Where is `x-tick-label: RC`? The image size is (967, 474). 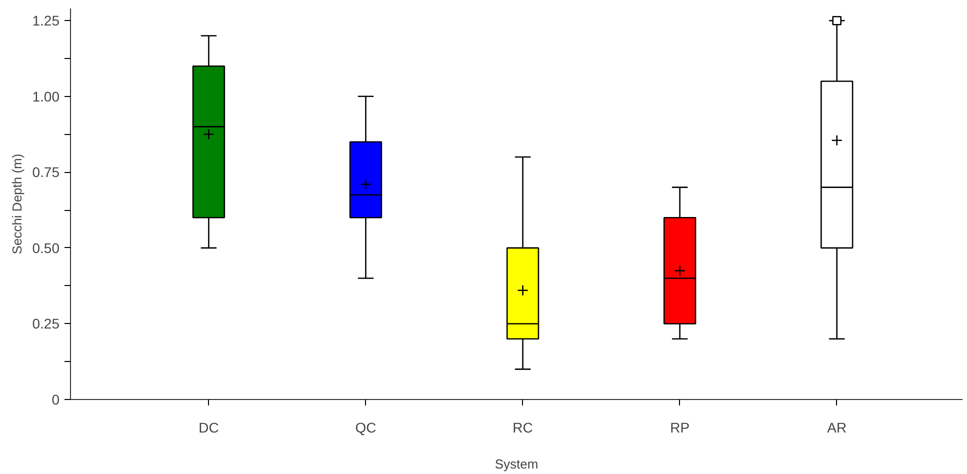 x-tick-label: RC is located at coordinates (522, 428).